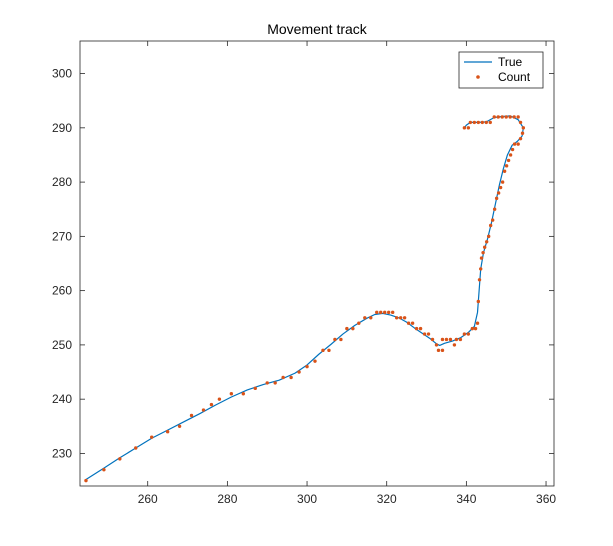  What do you see at coordinates (466, 499) in the screenshot?
I see `x-tick-label: 340` at bounding box center [466, 499].